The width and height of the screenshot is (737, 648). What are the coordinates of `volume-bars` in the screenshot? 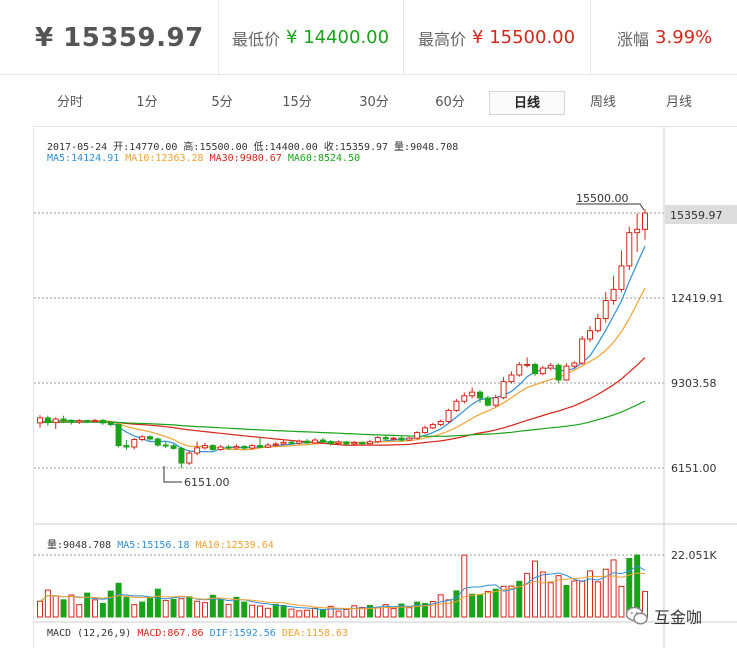 It's located at (342, 586).